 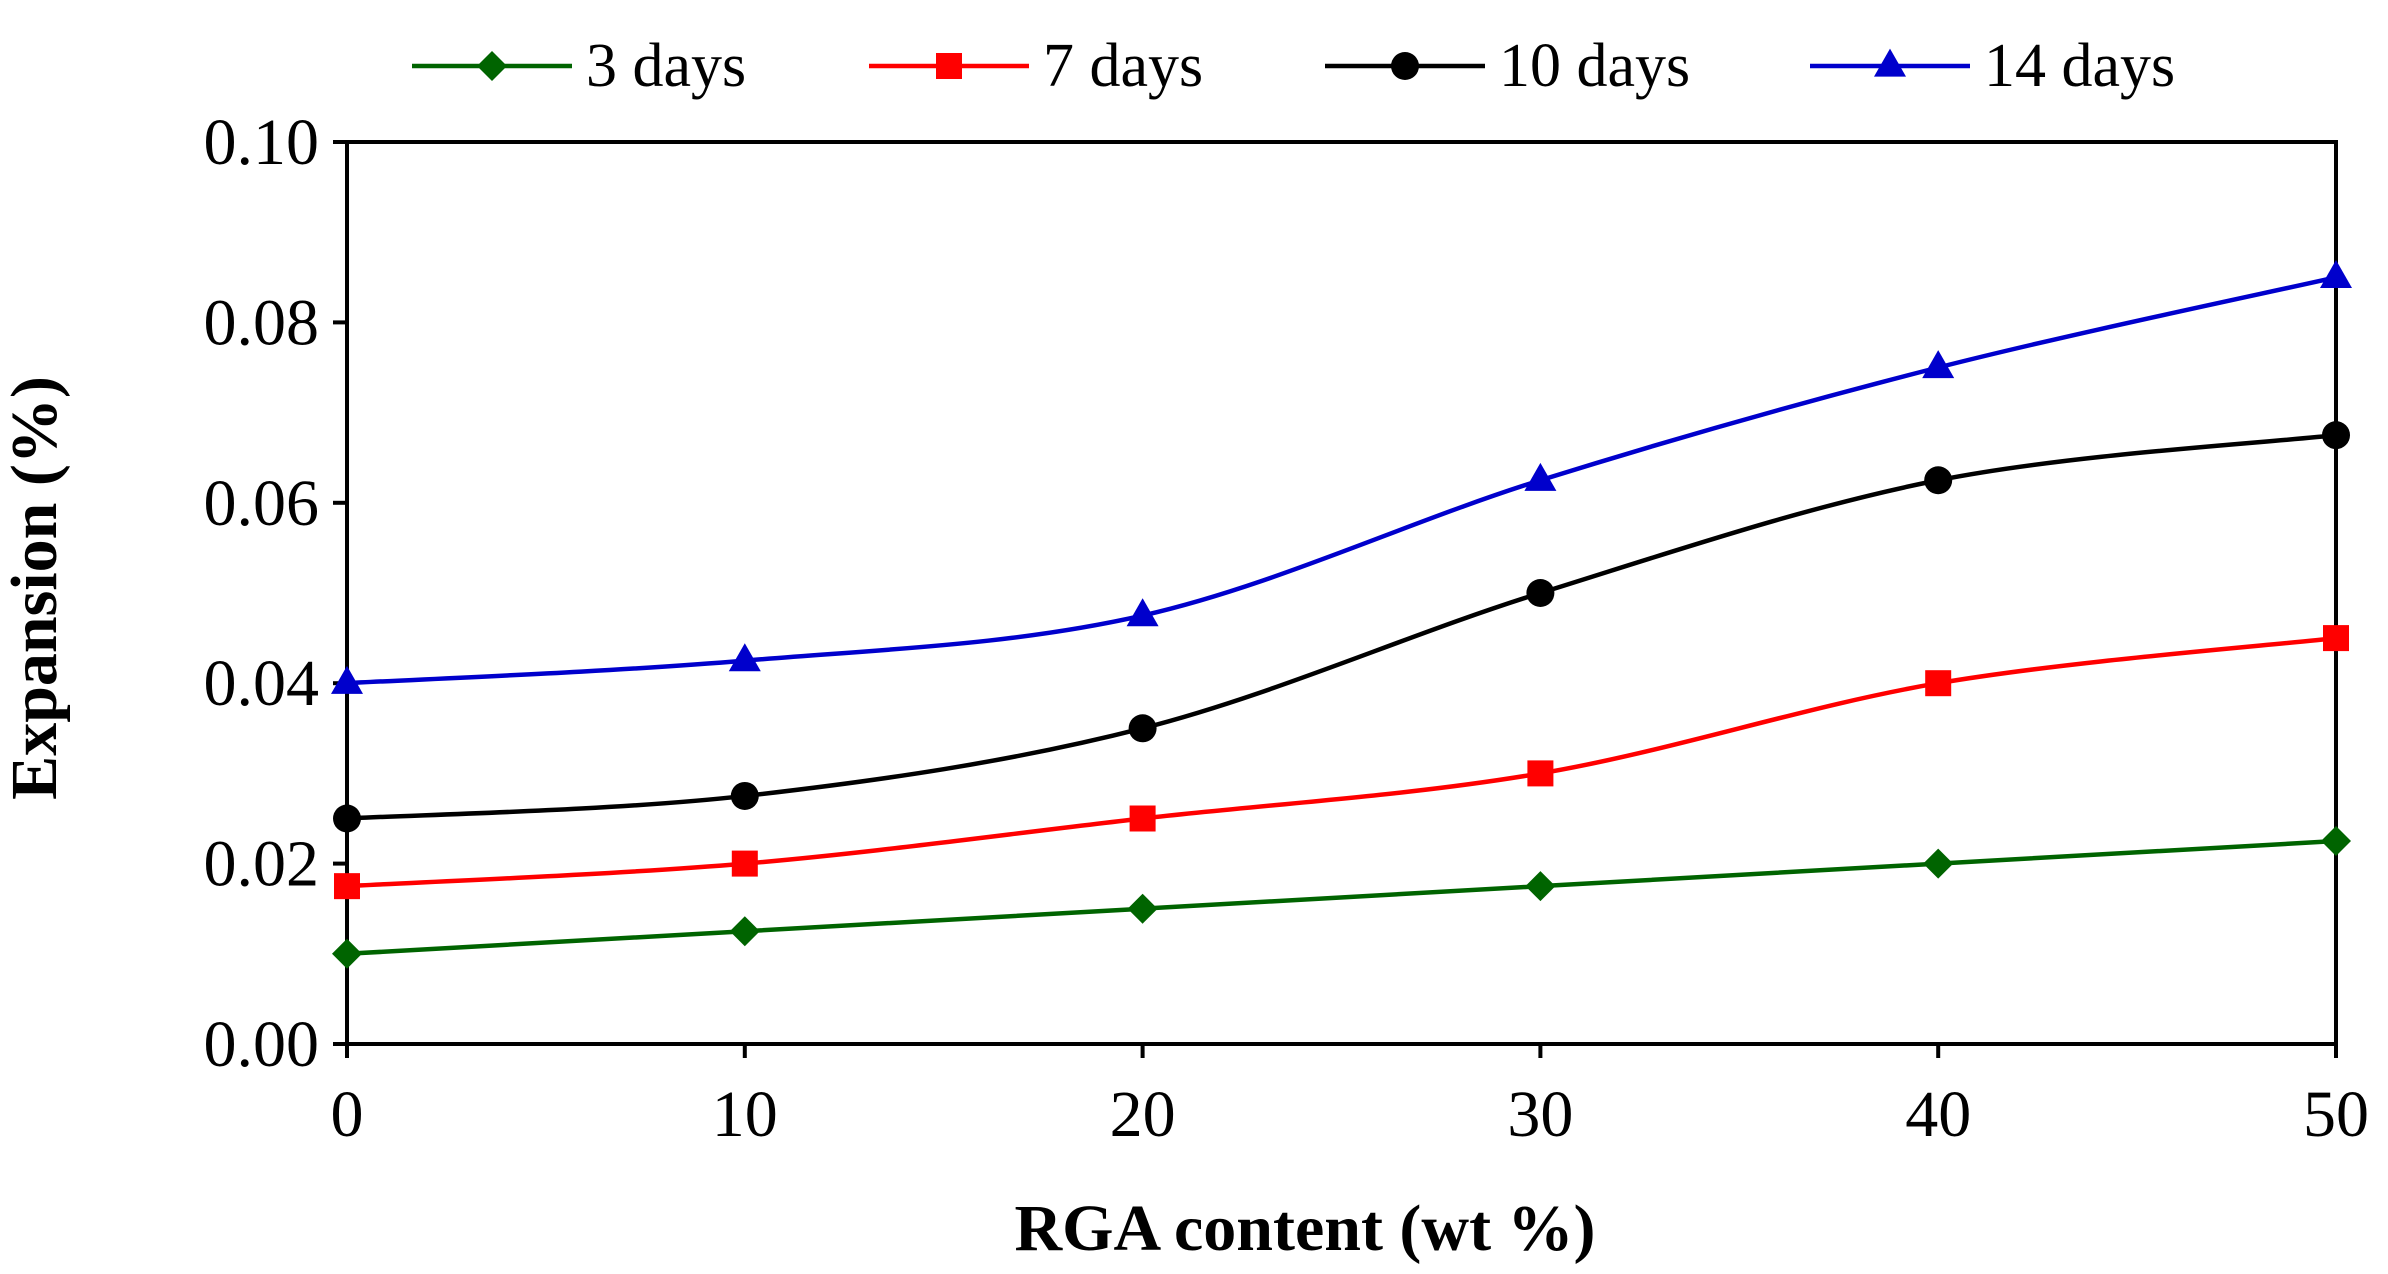 I want to click on legend-item-14-days: 14 days, so click(x=1992, y=66).